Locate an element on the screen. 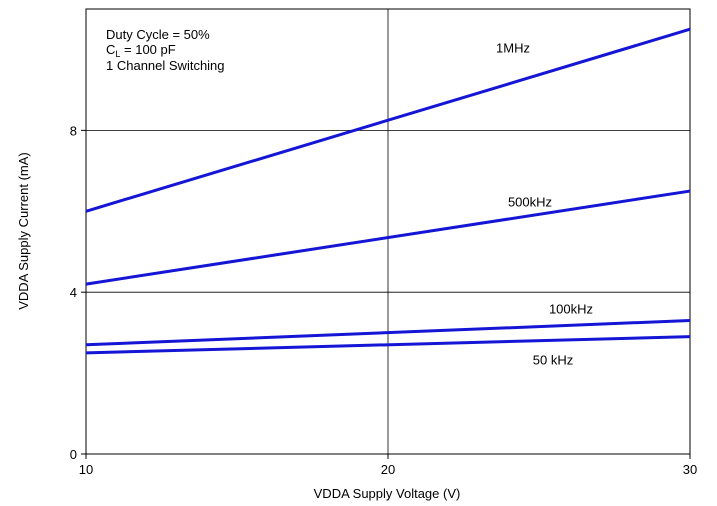 The height and width of the screenshot is (506, 717). x-axis-label: VDDA Supply Voltage (V) is located at coordinates (387, 493).